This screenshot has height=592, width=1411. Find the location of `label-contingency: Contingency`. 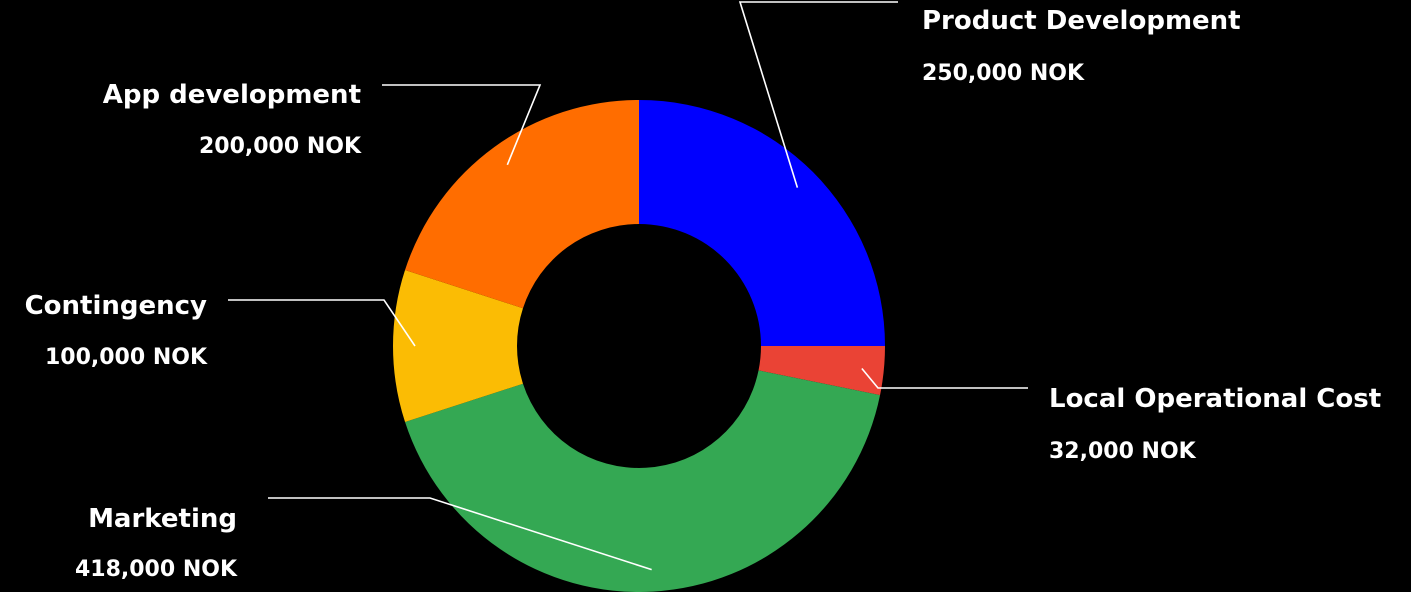

label-contingency: Contingency is located at coordinates (116, 306).